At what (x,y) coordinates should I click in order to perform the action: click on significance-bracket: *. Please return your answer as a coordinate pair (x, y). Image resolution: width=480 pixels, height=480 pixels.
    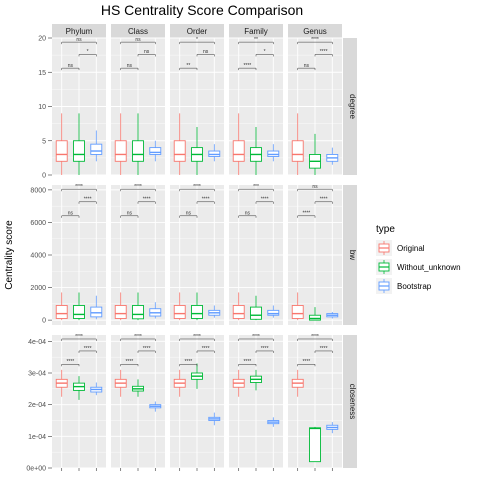
    Looking at the image, I should click on (197, 41).